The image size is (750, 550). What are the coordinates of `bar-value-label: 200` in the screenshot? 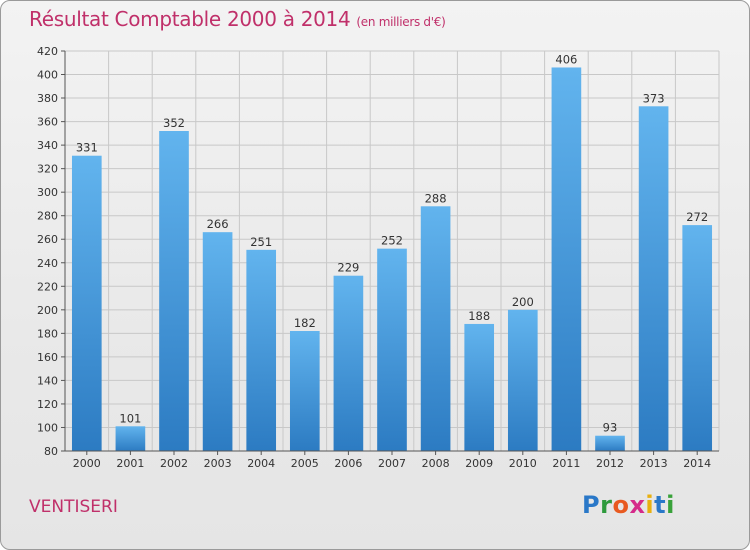 It's located at (523, 302).